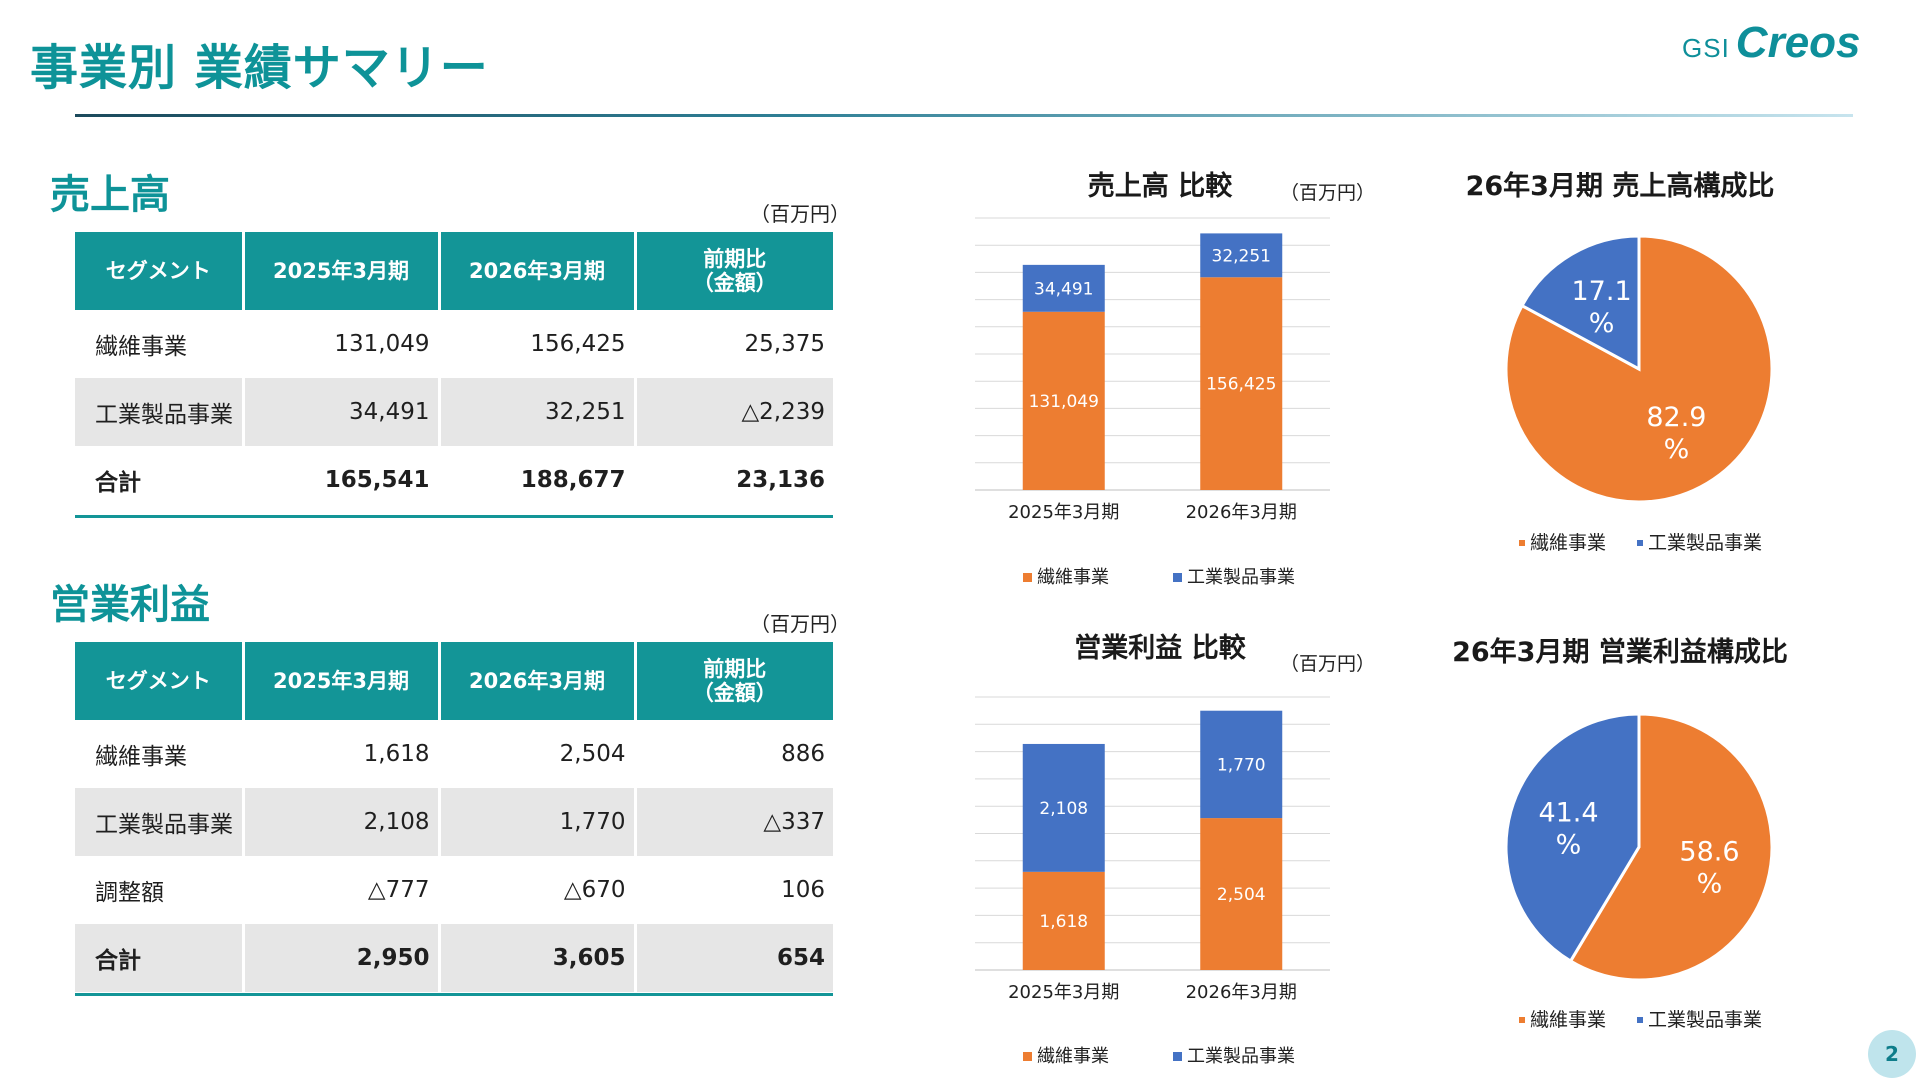 The image size is (1920, 1080). I want to click on bar-data-label: 2,504, so click(1241, 895).